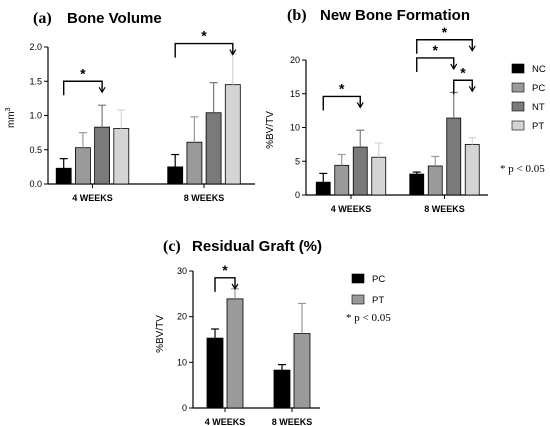  I want to click on panel-c-category-label: 4 WEEKS, so click(225, 421).